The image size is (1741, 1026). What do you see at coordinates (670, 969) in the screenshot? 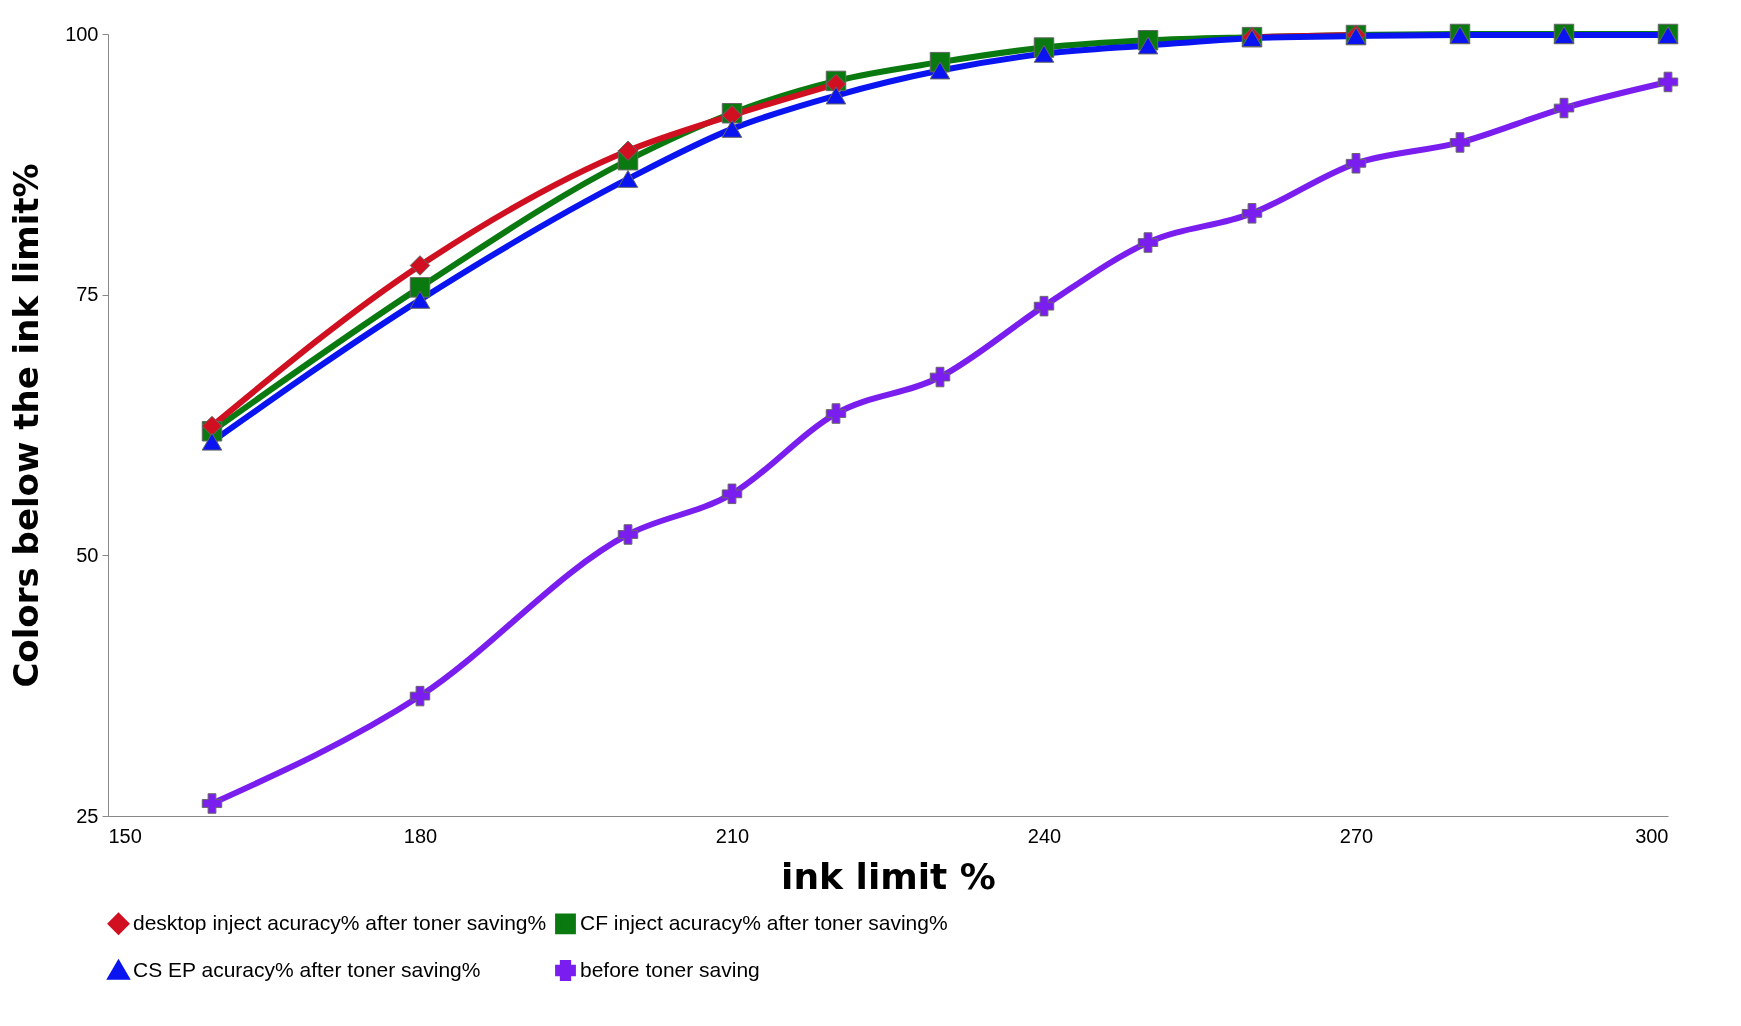
I see `legend-label: before toner saving` at bounding box center [670, 969].